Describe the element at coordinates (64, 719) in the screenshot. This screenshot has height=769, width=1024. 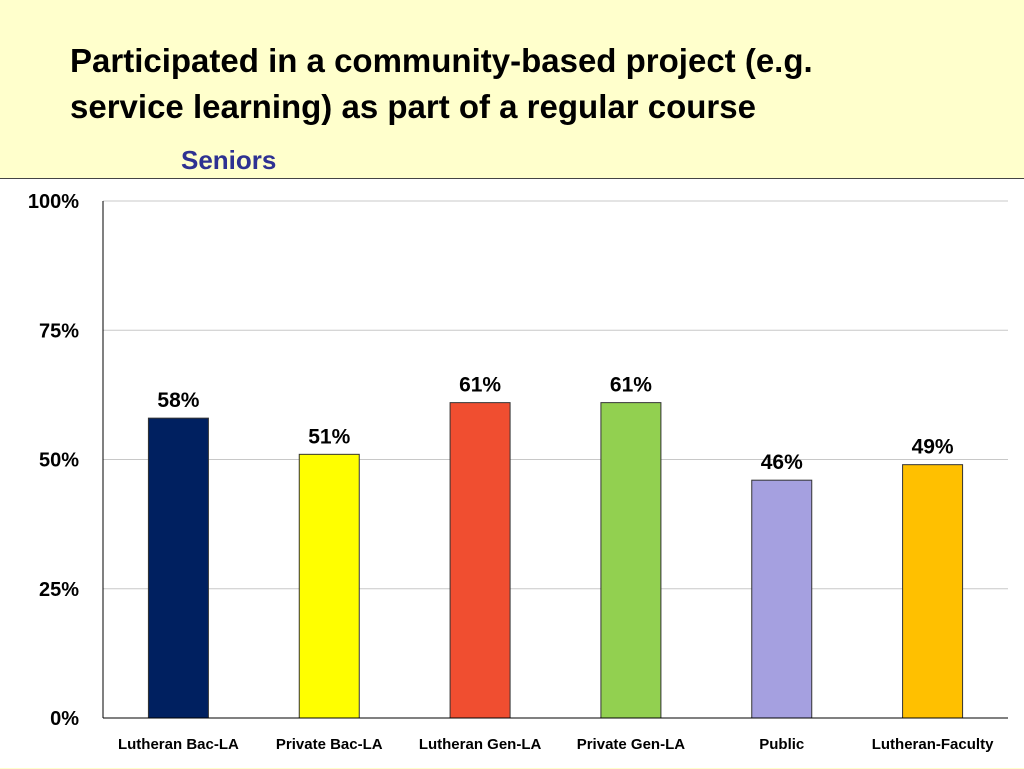
I see `y-tick-label: 0%` at that location.